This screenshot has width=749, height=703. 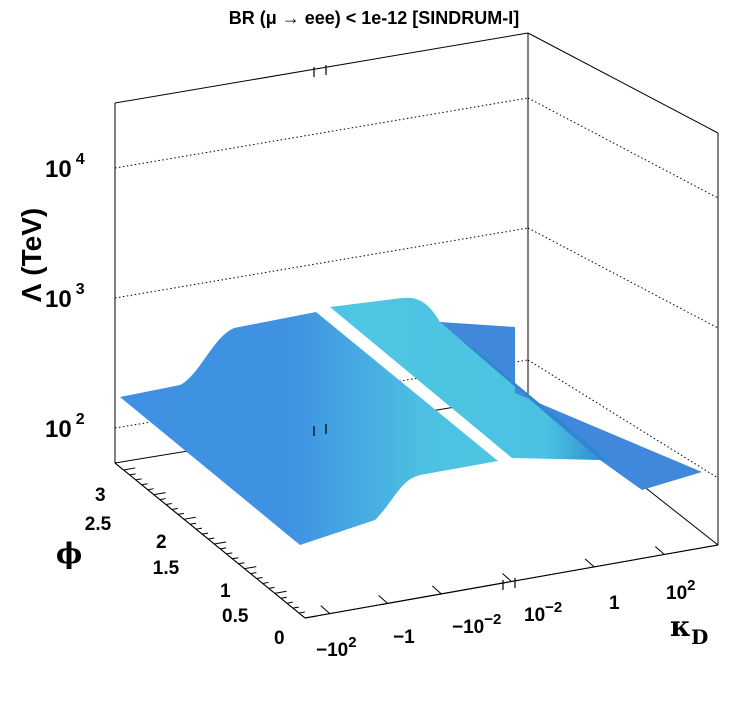 I want to click on phi-tick-label: 0.5, so click(x=235, y=616).